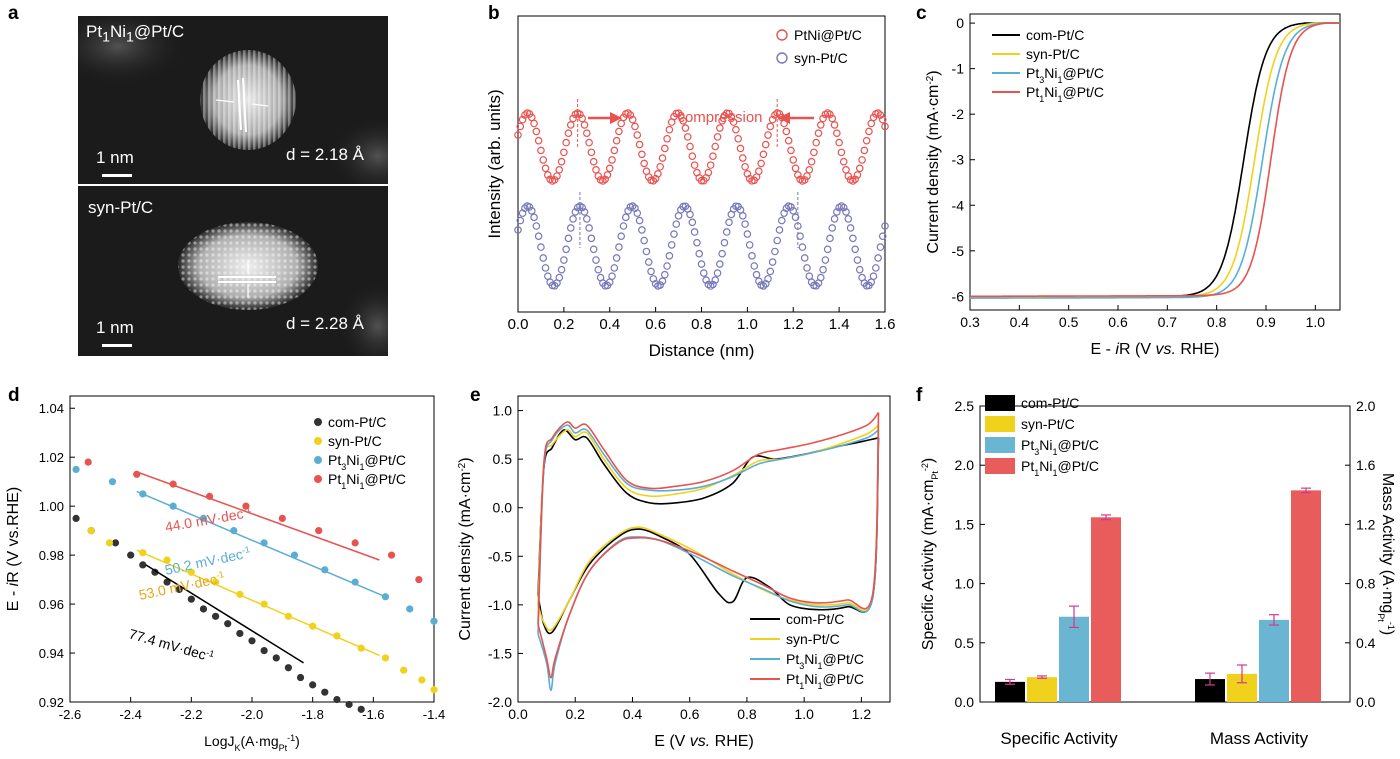  Describe the element at coordinates (171, 645) in the screenshot. I see `d-slope-label: 77.4 mV·dec-1` at that location.